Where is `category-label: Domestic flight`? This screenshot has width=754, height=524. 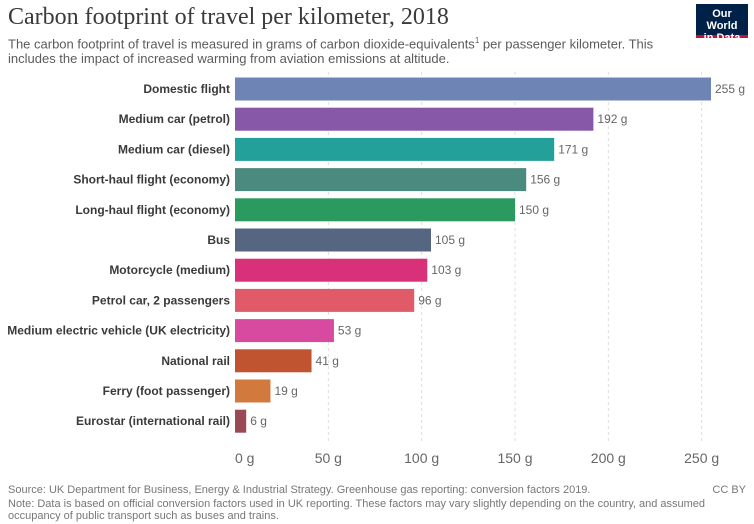 category-label: Domestic flight is located at coordinates (186, 89).